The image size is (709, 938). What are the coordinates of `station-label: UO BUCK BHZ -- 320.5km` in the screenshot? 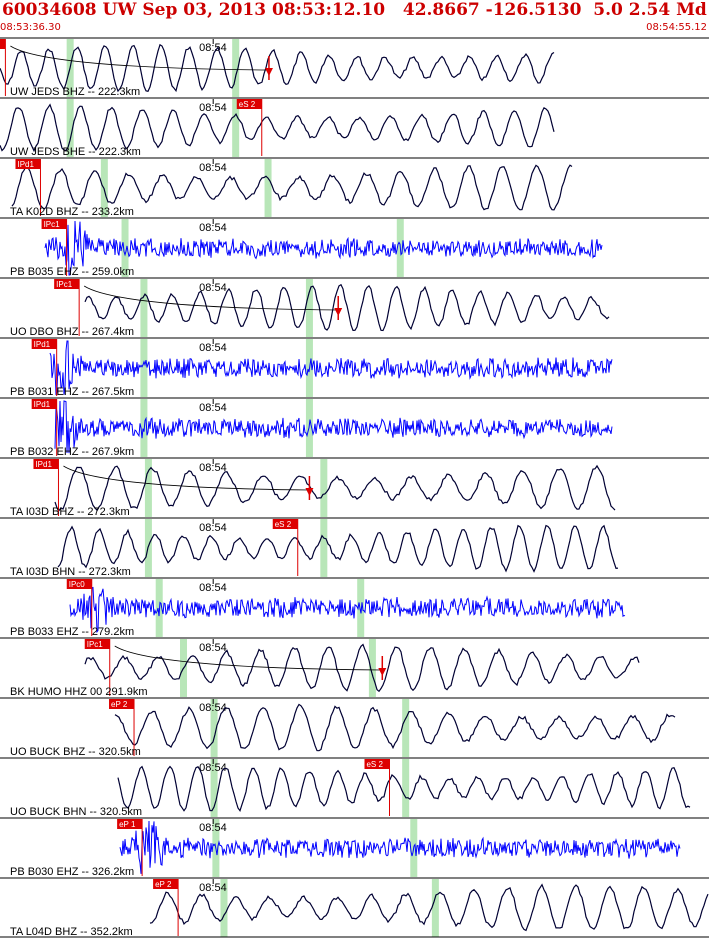 It's located at (75, 752).